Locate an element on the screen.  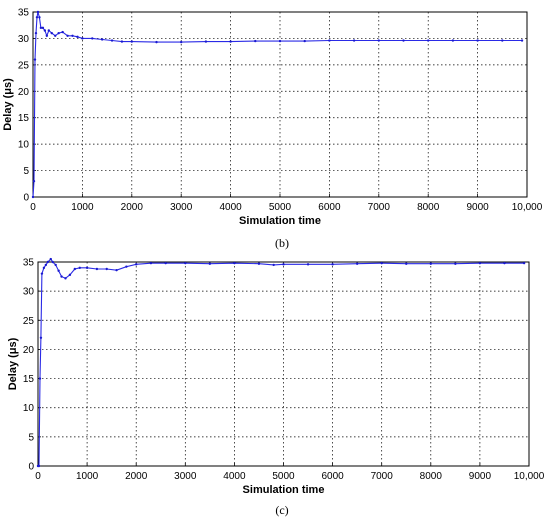
x-tick-label: 2000 is located at coordinates (136, 476).